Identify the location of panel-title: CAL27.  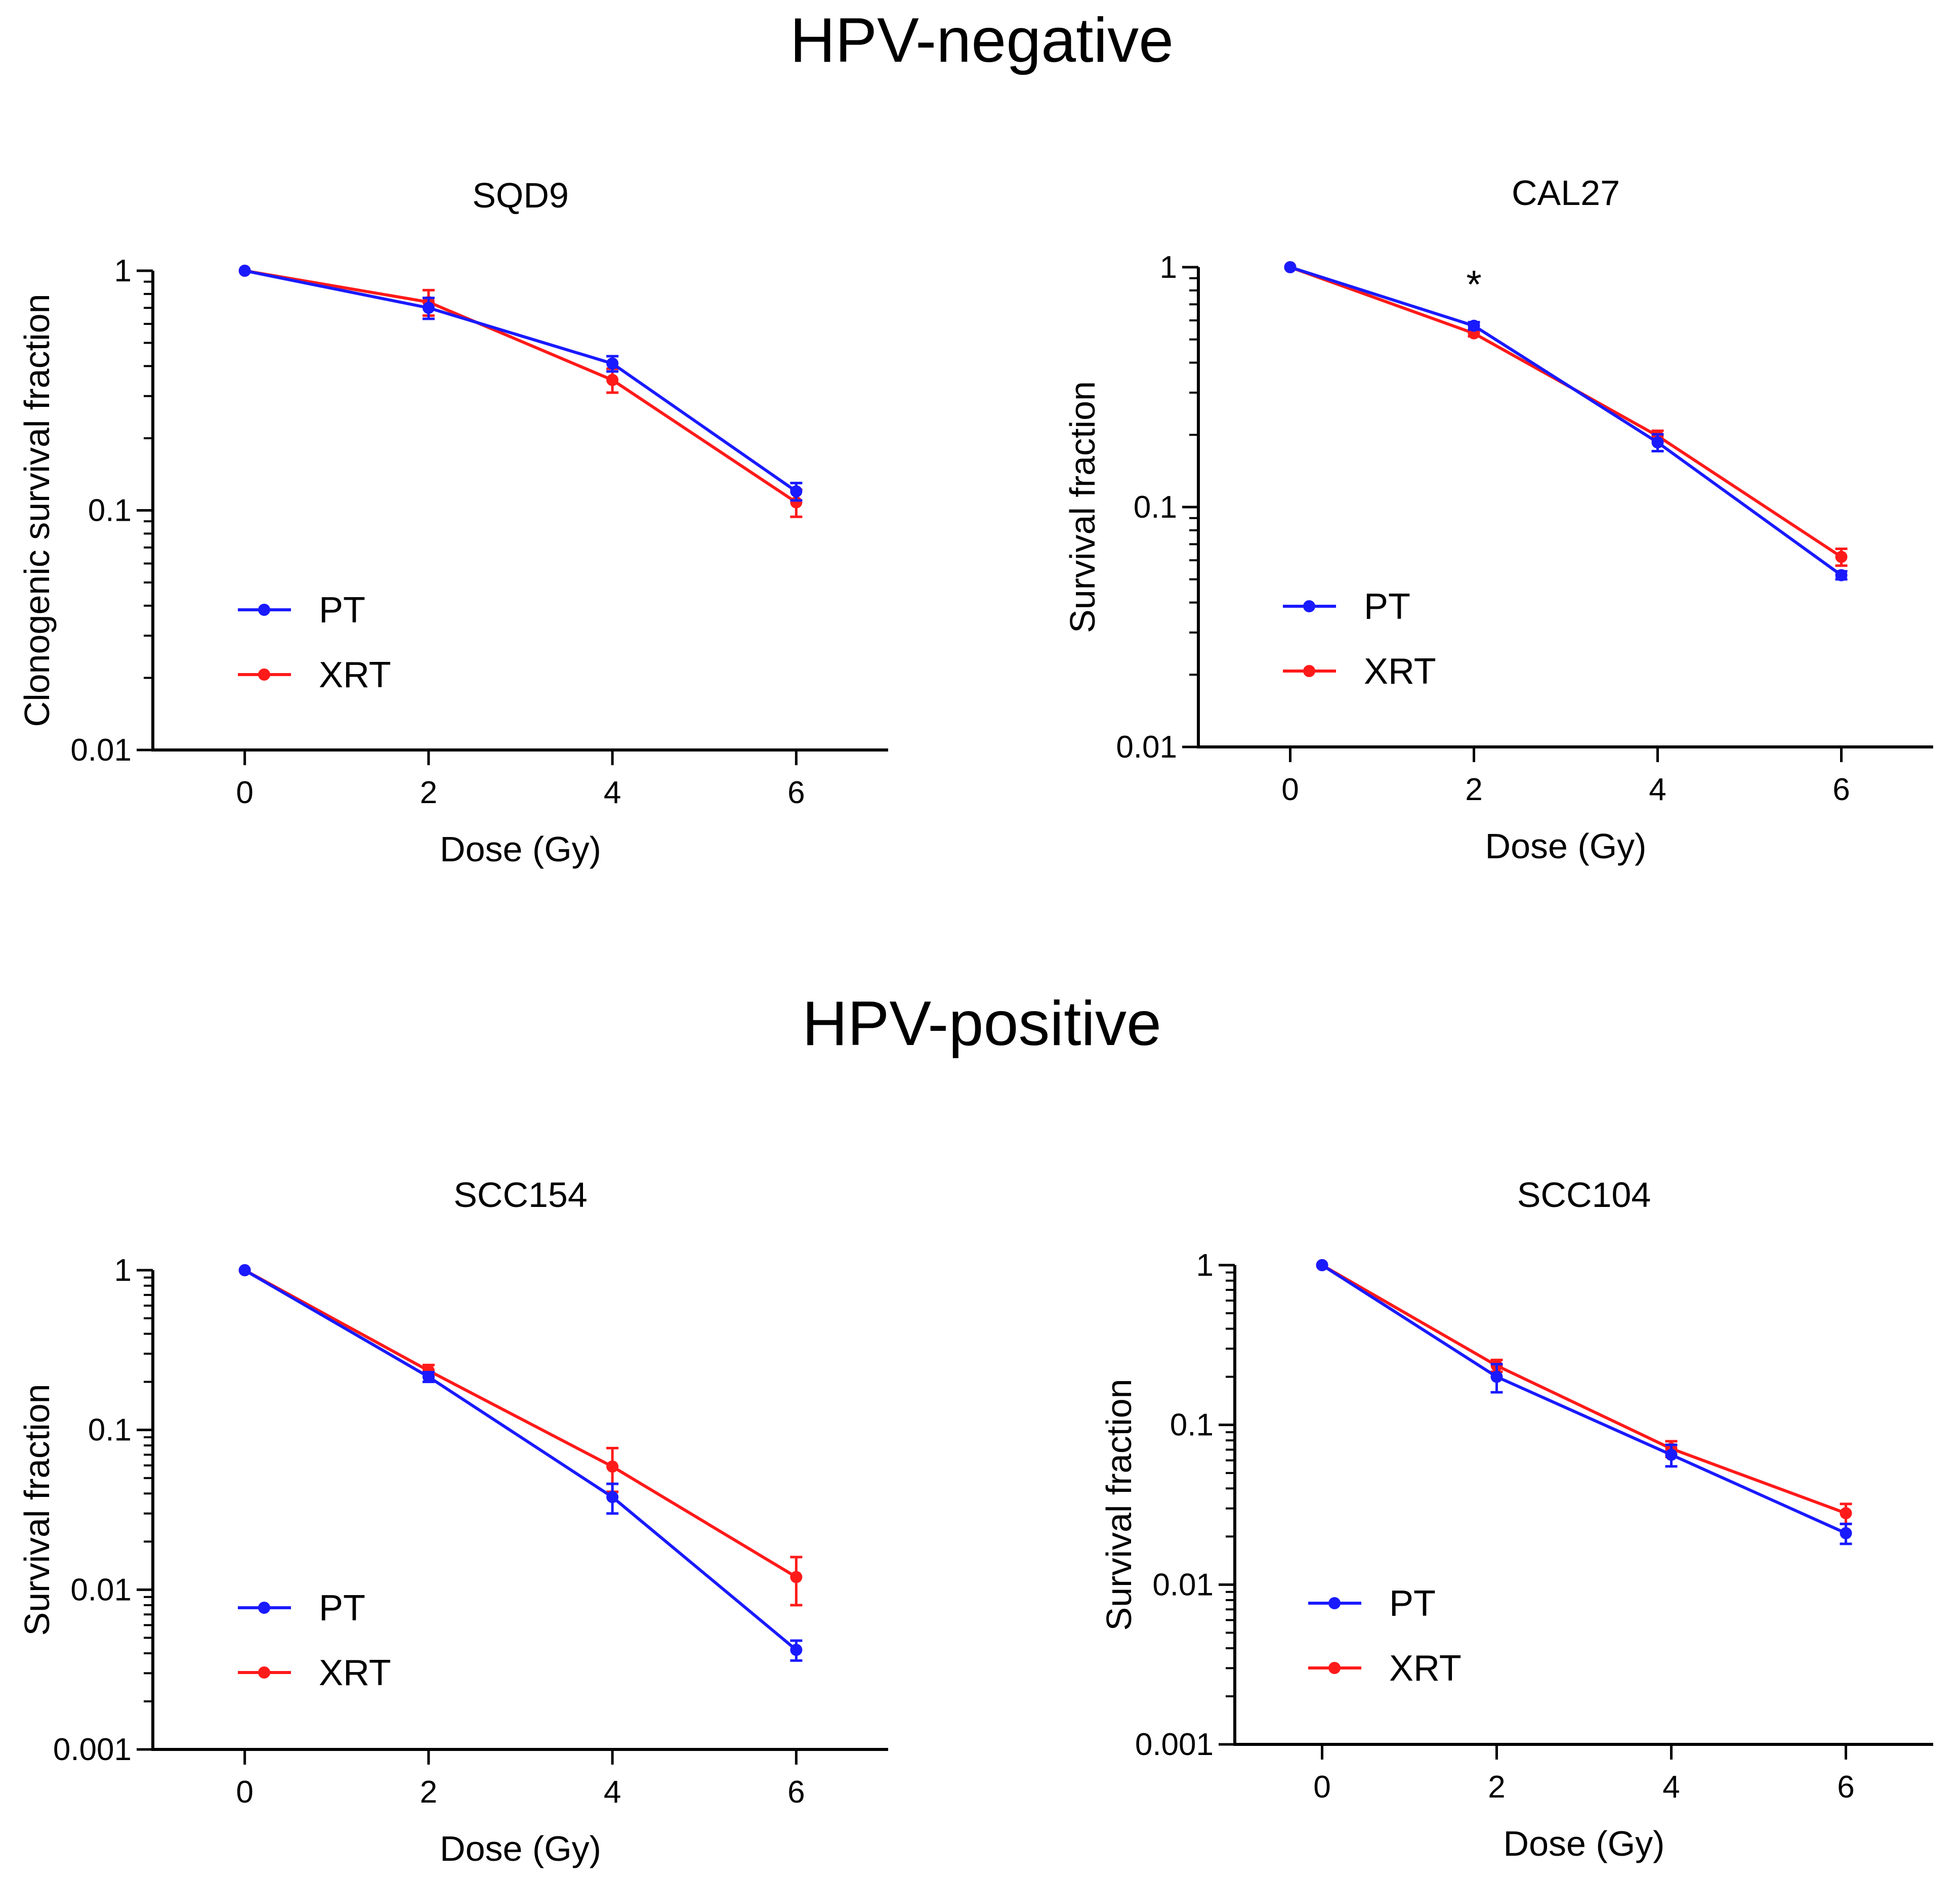
(1566, 193).